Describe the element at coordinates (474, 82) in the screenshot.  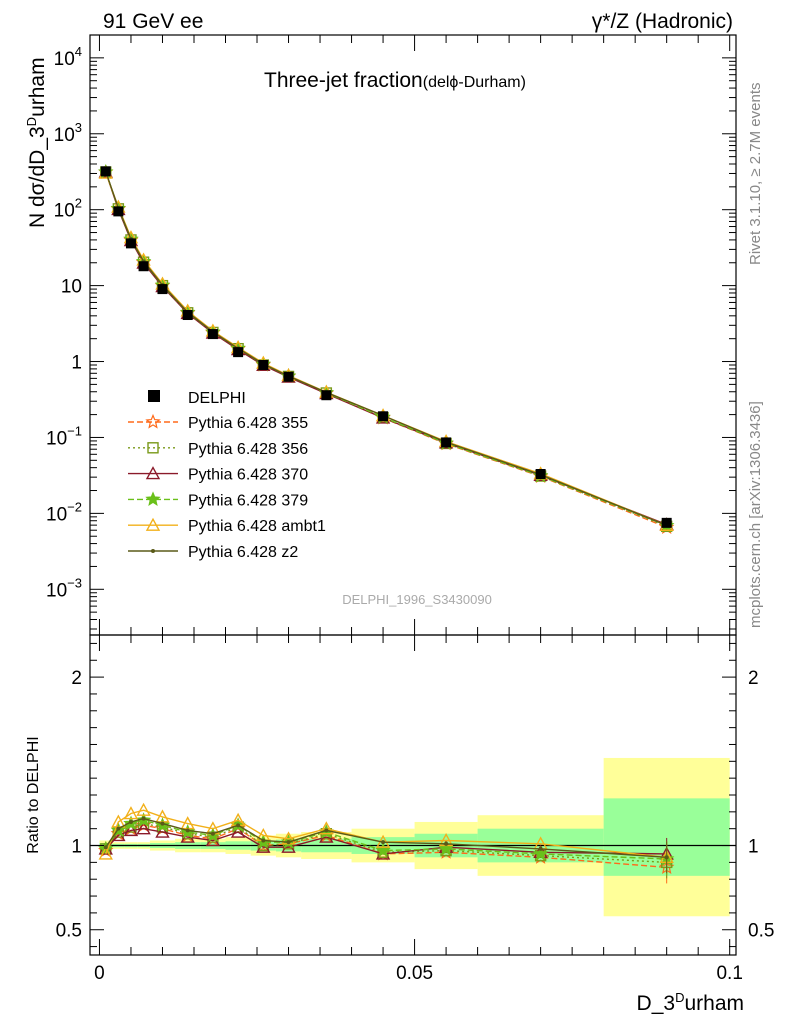
I see `chart-title-sub: (delϕ-Durham)` at that location.